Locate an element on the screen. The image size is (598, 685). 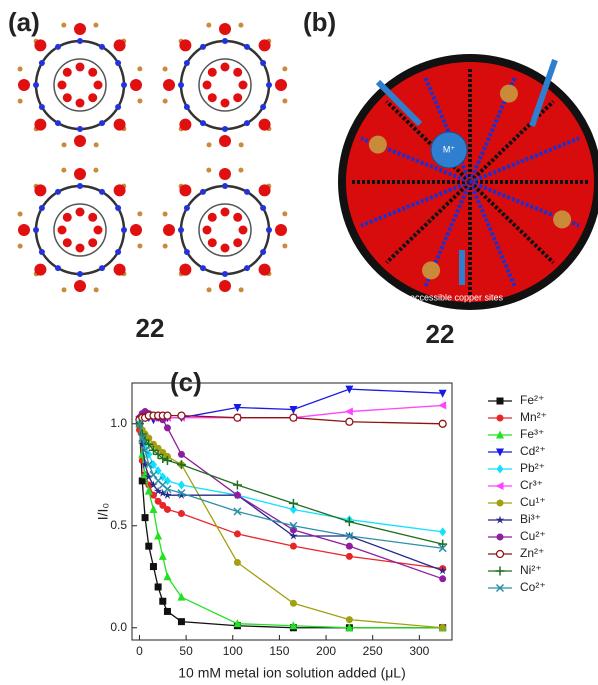
legend-label: Cr³⁺ is located at coordinates (531, 485).